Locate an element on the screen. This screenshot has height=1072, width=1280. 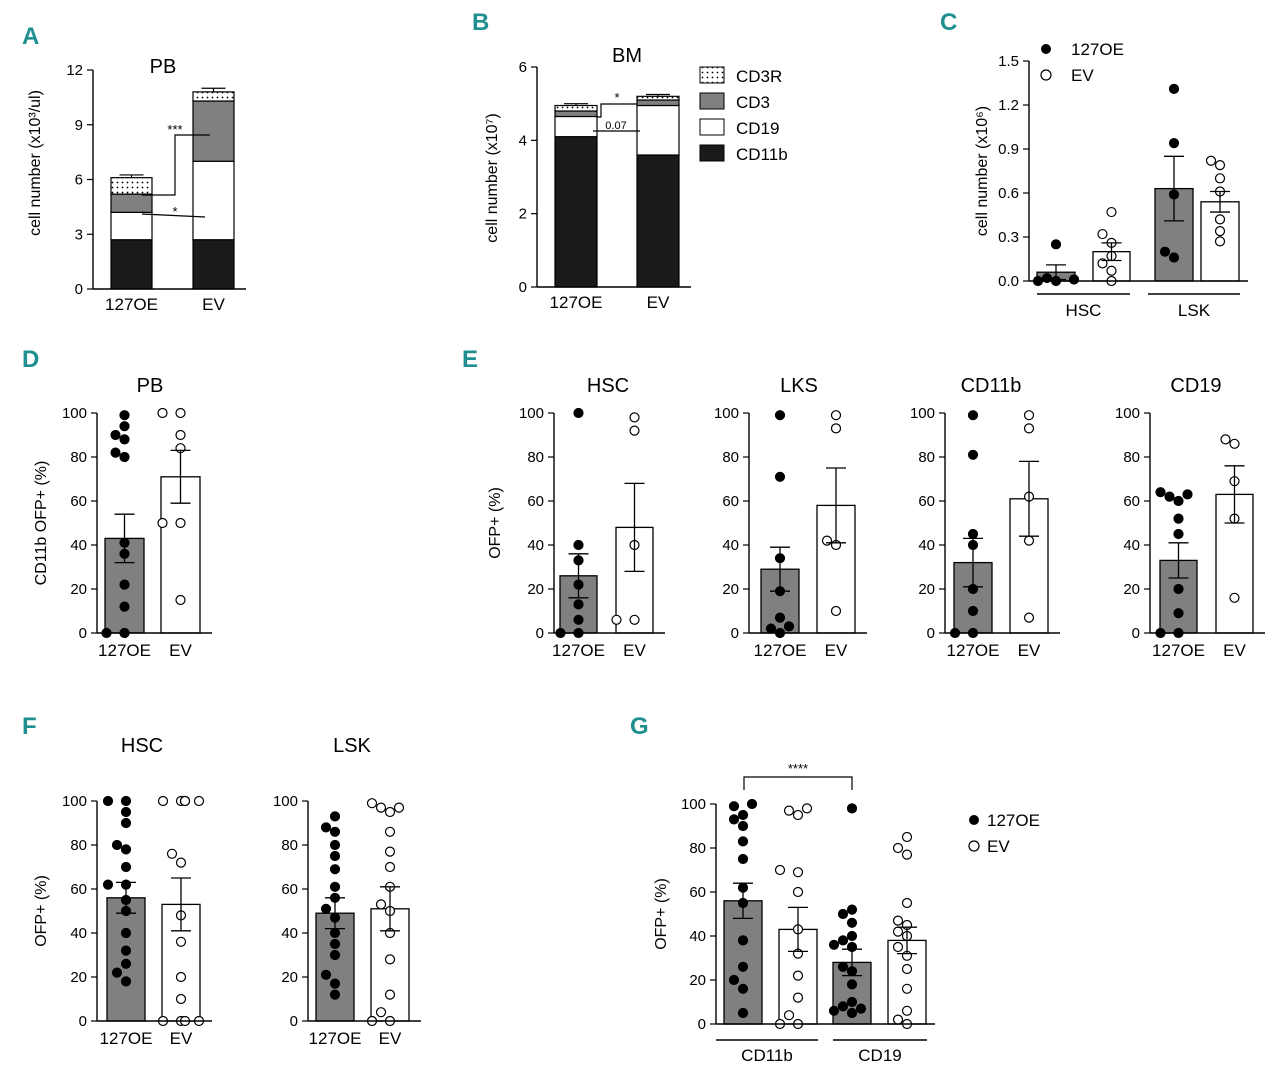
y-tick-label-E2: 0 is located at coordinates (735, 633).